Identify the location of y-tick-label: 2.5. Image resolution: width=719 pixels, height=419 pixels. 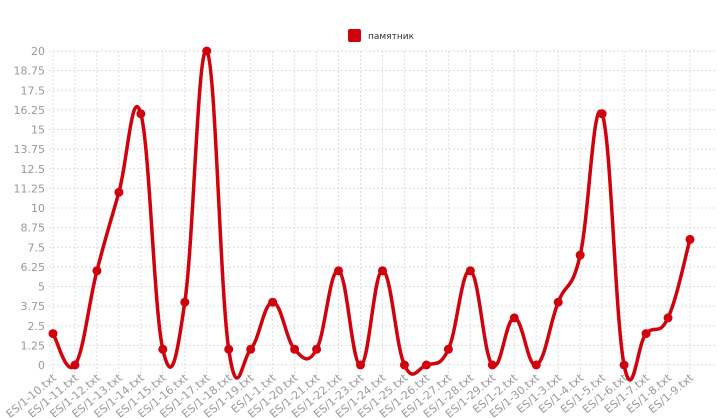
(37, 326).